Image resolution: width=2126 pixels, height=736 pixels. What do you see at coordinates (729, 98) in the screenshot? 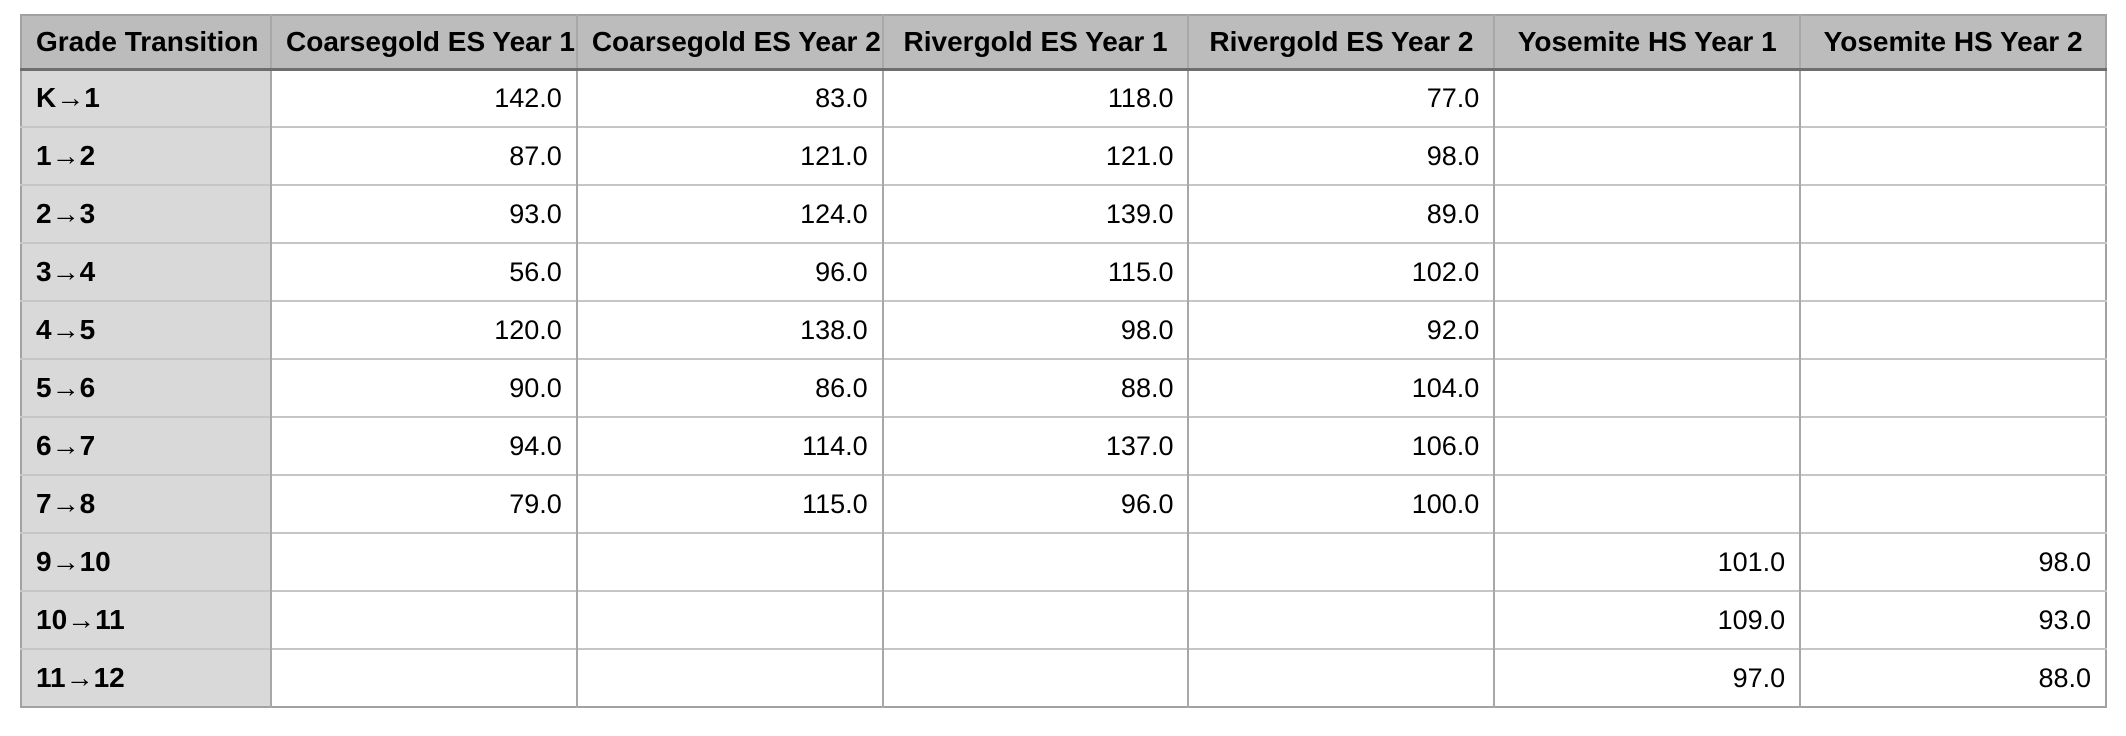
I see `table-cell: 83.0` at bounding box center [729, 98].